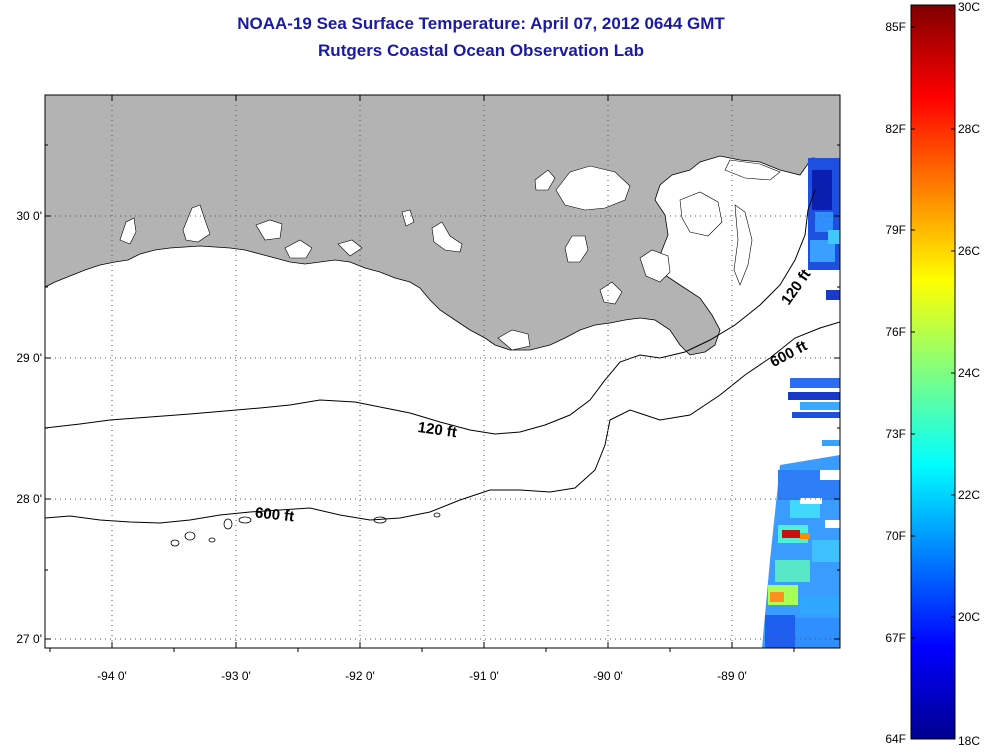  What do you see at coordinates (29, 639) in the screenshot?
I see `lat-label-27: 27 0'` at bounding box center [29, 639].